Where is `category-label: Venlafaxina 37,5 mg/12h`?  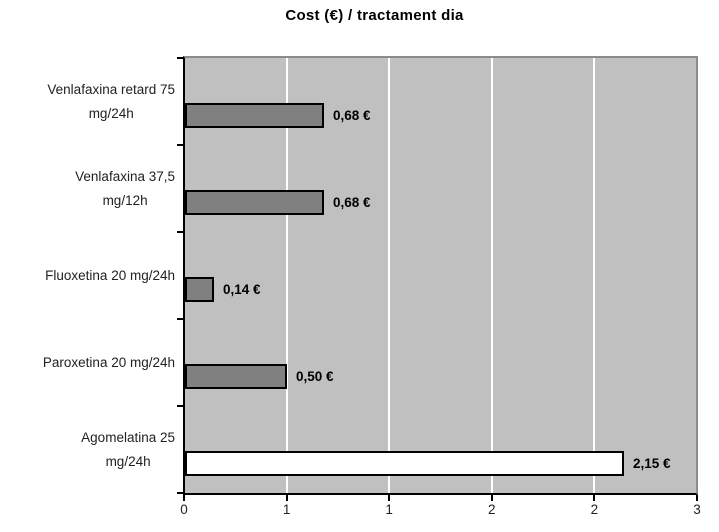
category-label: Venlafaxina 37,5 mg/12h is located at coordinates (125, 188).